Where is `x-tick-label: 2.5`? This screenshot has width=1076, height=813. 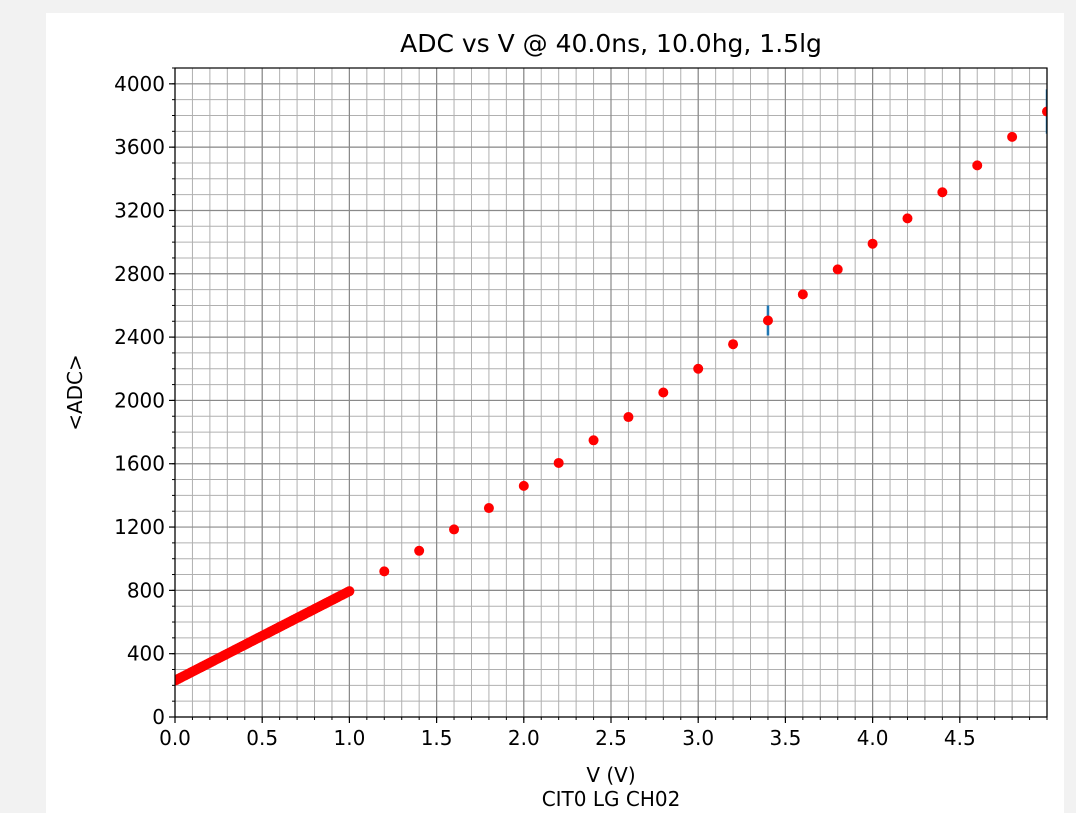
x-tick-label: 2.5 is located at coordinates (611, 738).